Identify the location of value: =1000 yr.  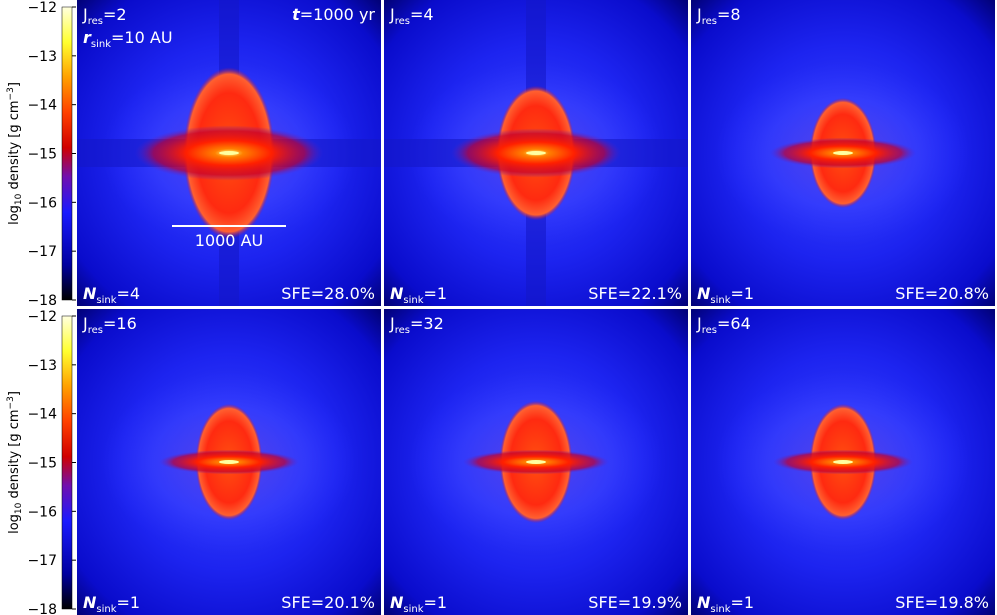
(338, 14).